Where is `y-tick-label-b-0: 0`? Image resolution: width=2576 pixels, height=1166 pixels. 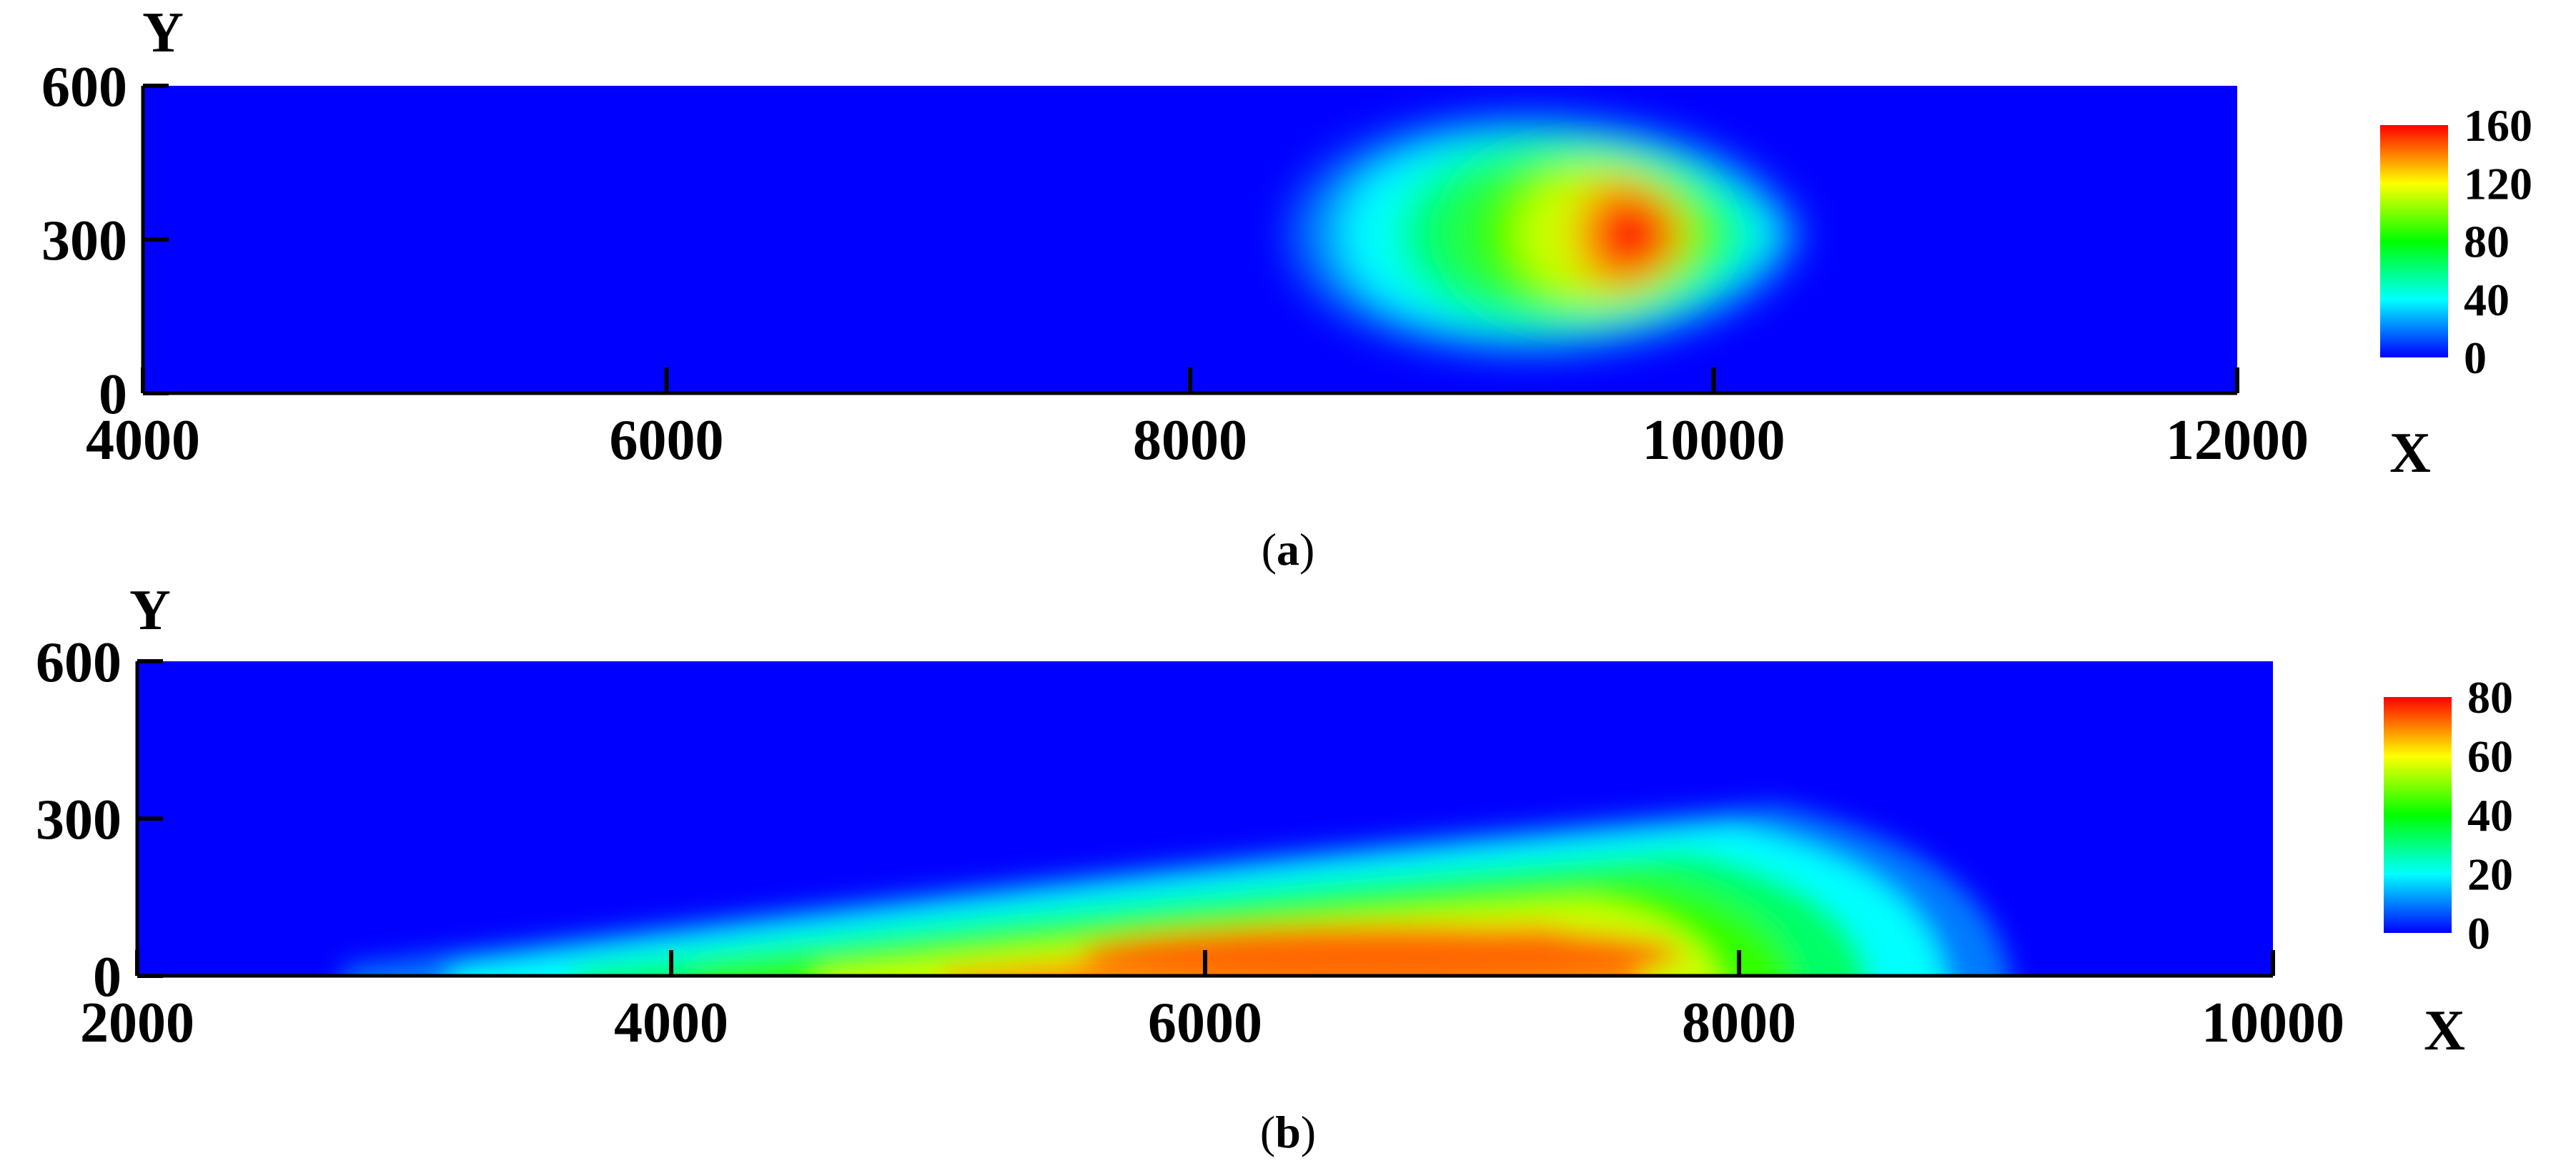
y-tick-label-b-0: 0 is located at coordinates (108, 977).